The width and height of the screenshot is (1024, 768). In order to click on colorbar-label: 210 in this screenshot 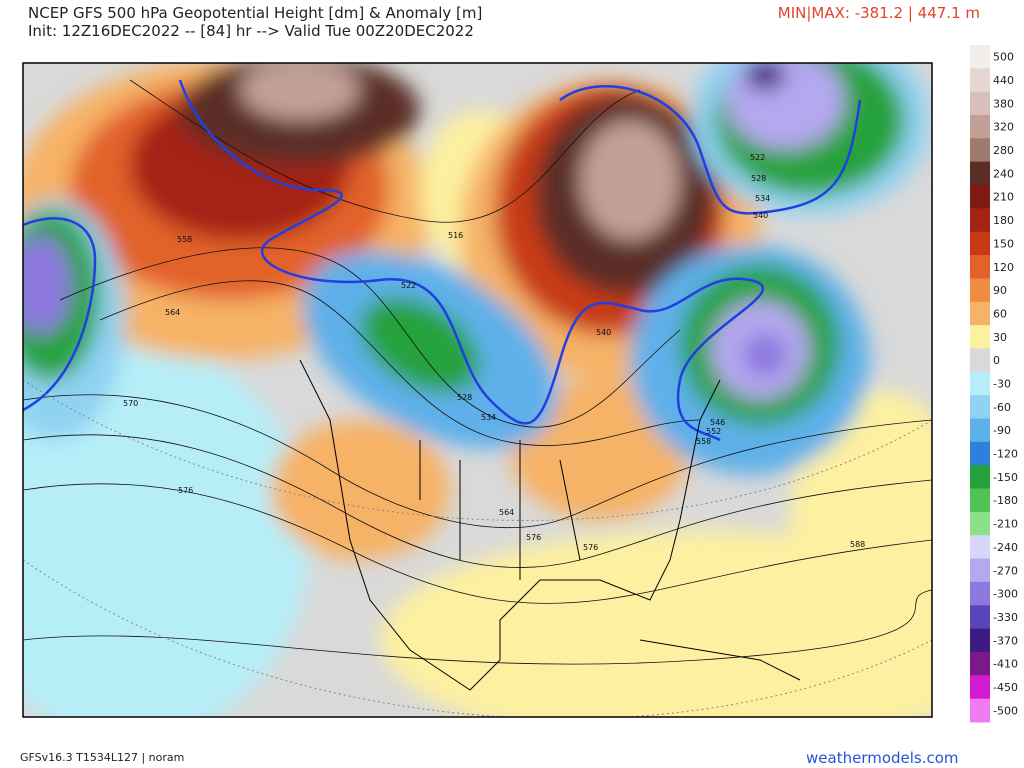, I will do `click(1003, 197)`.